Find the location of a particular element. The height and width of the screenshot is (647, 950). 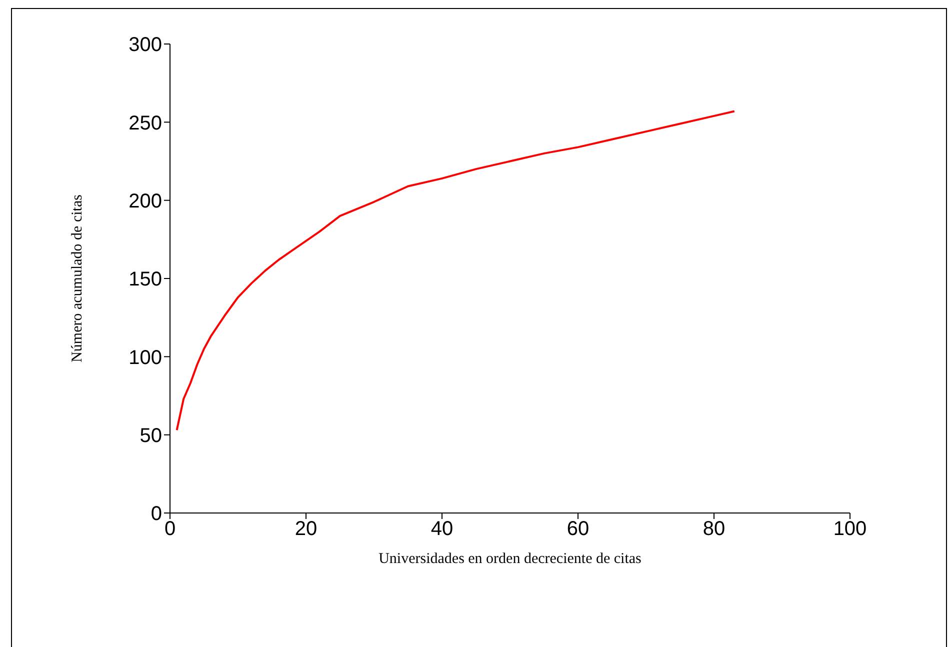

x-tick-label: 20 is located at coordinates (306, 529).